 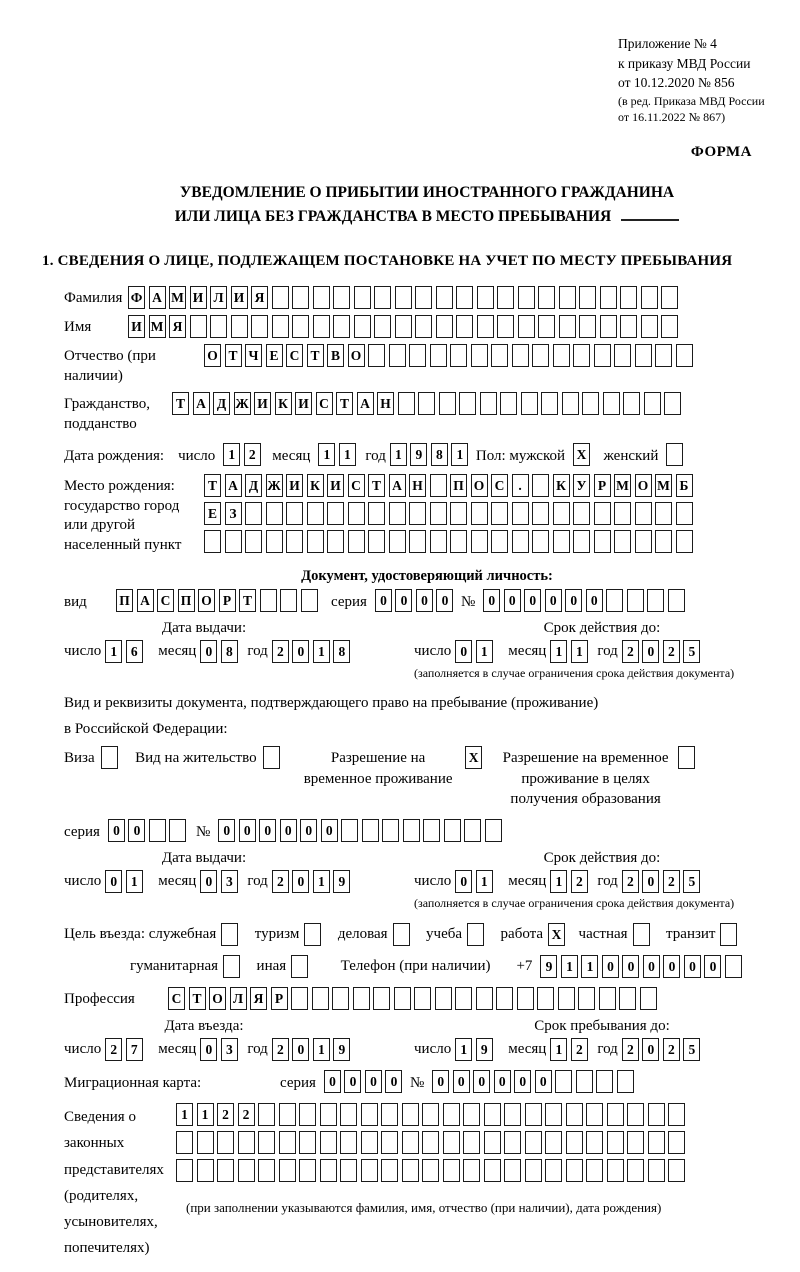 What do you see at coordinates (729, 935) in the screenshot?
I see `transit-checkbox` at bounding box center [729, 935].